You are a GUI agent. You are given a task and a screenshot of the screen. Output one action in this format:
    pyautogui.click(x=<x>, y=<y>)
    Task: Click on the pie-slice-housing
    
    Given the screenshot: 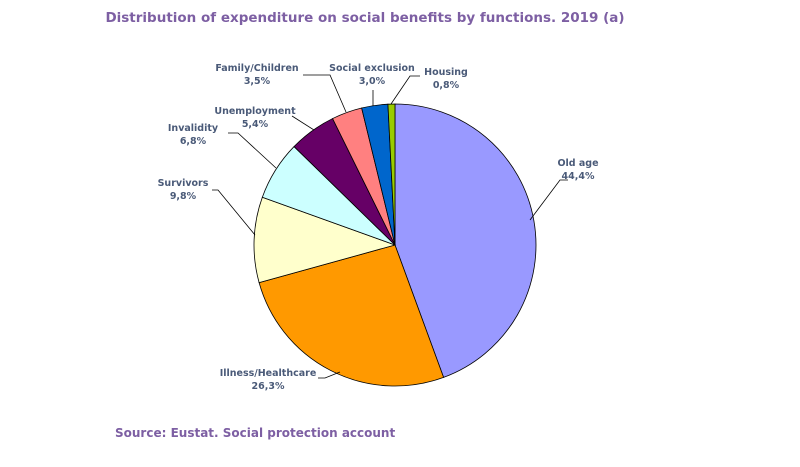 What is the action you would take?
    pyautogui.click(x=391, y=174)
    